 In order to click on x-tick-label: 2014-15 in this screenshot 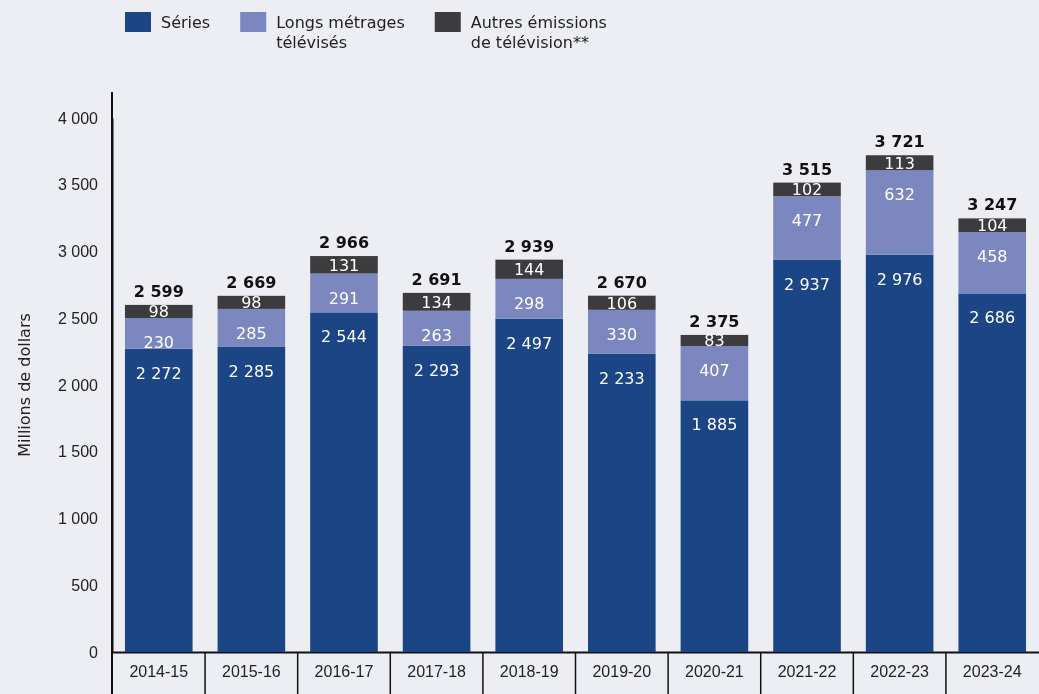, I will do `click(159, 672)`.